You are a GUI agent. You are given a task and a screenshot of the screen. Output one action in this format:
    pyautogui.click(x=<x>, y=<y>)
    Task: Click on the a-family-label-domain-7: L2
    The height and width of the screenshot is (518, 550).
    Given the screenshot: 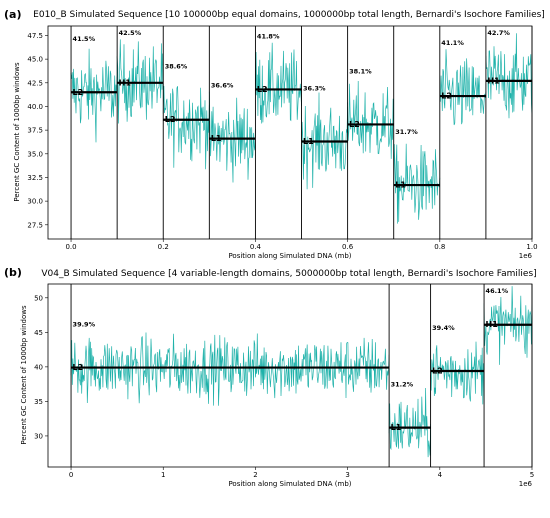 What is the action you would take?
    pyautogui.click(x=354, y=124)
    